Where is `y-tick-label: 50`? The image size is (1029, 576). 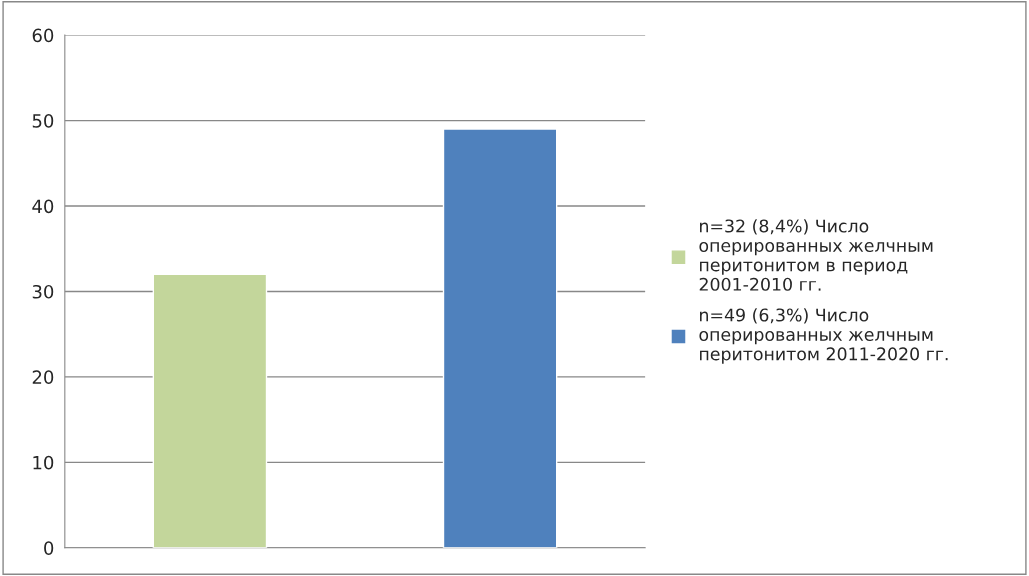
y-tick-label: 50 is located at coordinates (43, 121).